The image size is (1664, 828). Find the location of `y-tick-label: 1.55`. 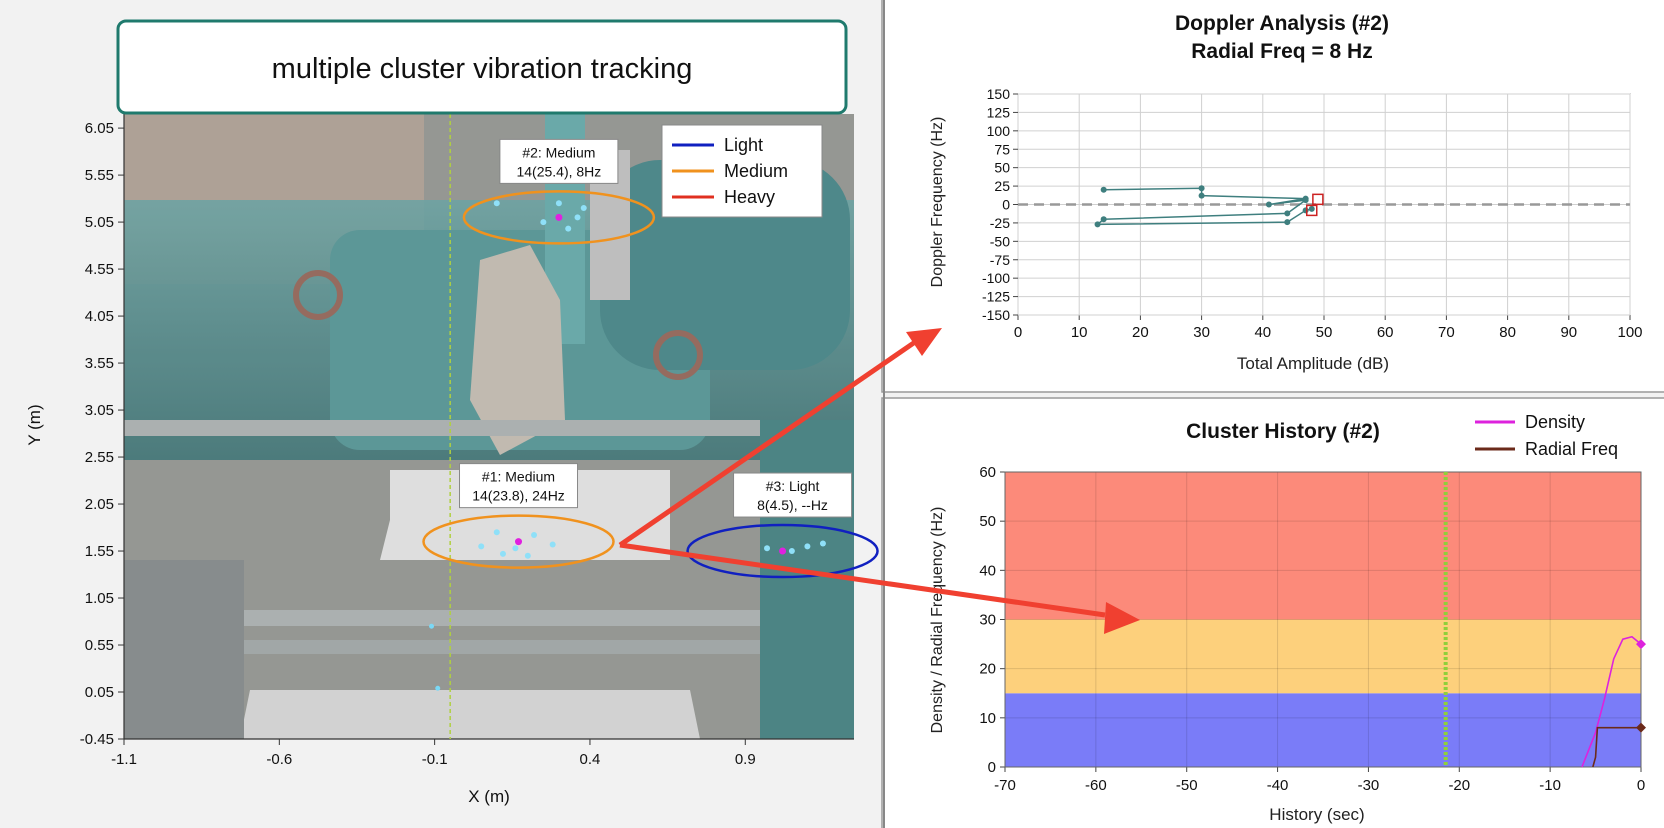

y-tick-label: 1.55 is located at coordinates (99, 551).